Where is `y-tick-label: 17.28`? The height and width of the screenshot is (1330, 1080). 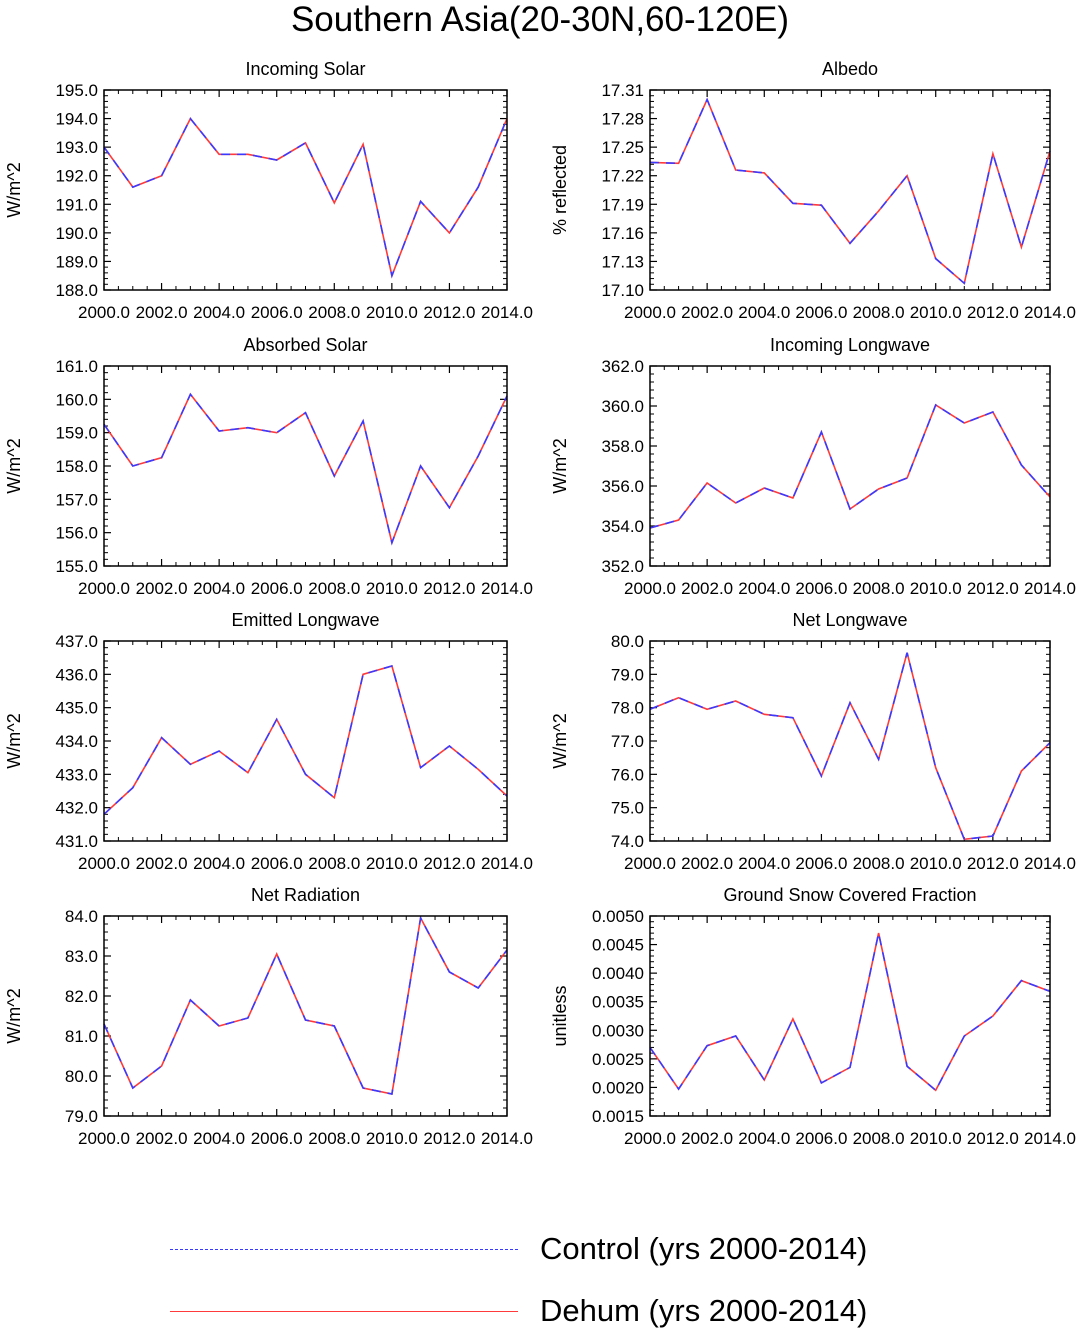
y-tick-label: 17.28 is located at coordinates (622, 119).